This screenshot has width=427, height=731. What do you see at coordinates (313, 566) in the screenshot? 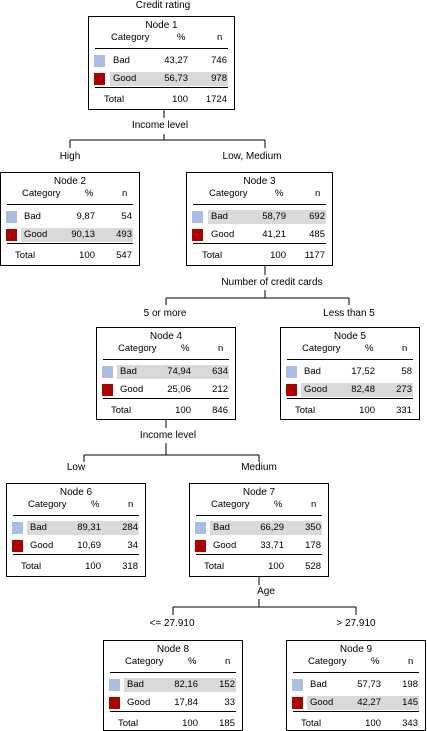
I see `total-count: 528` at bounding box center [313, 566].